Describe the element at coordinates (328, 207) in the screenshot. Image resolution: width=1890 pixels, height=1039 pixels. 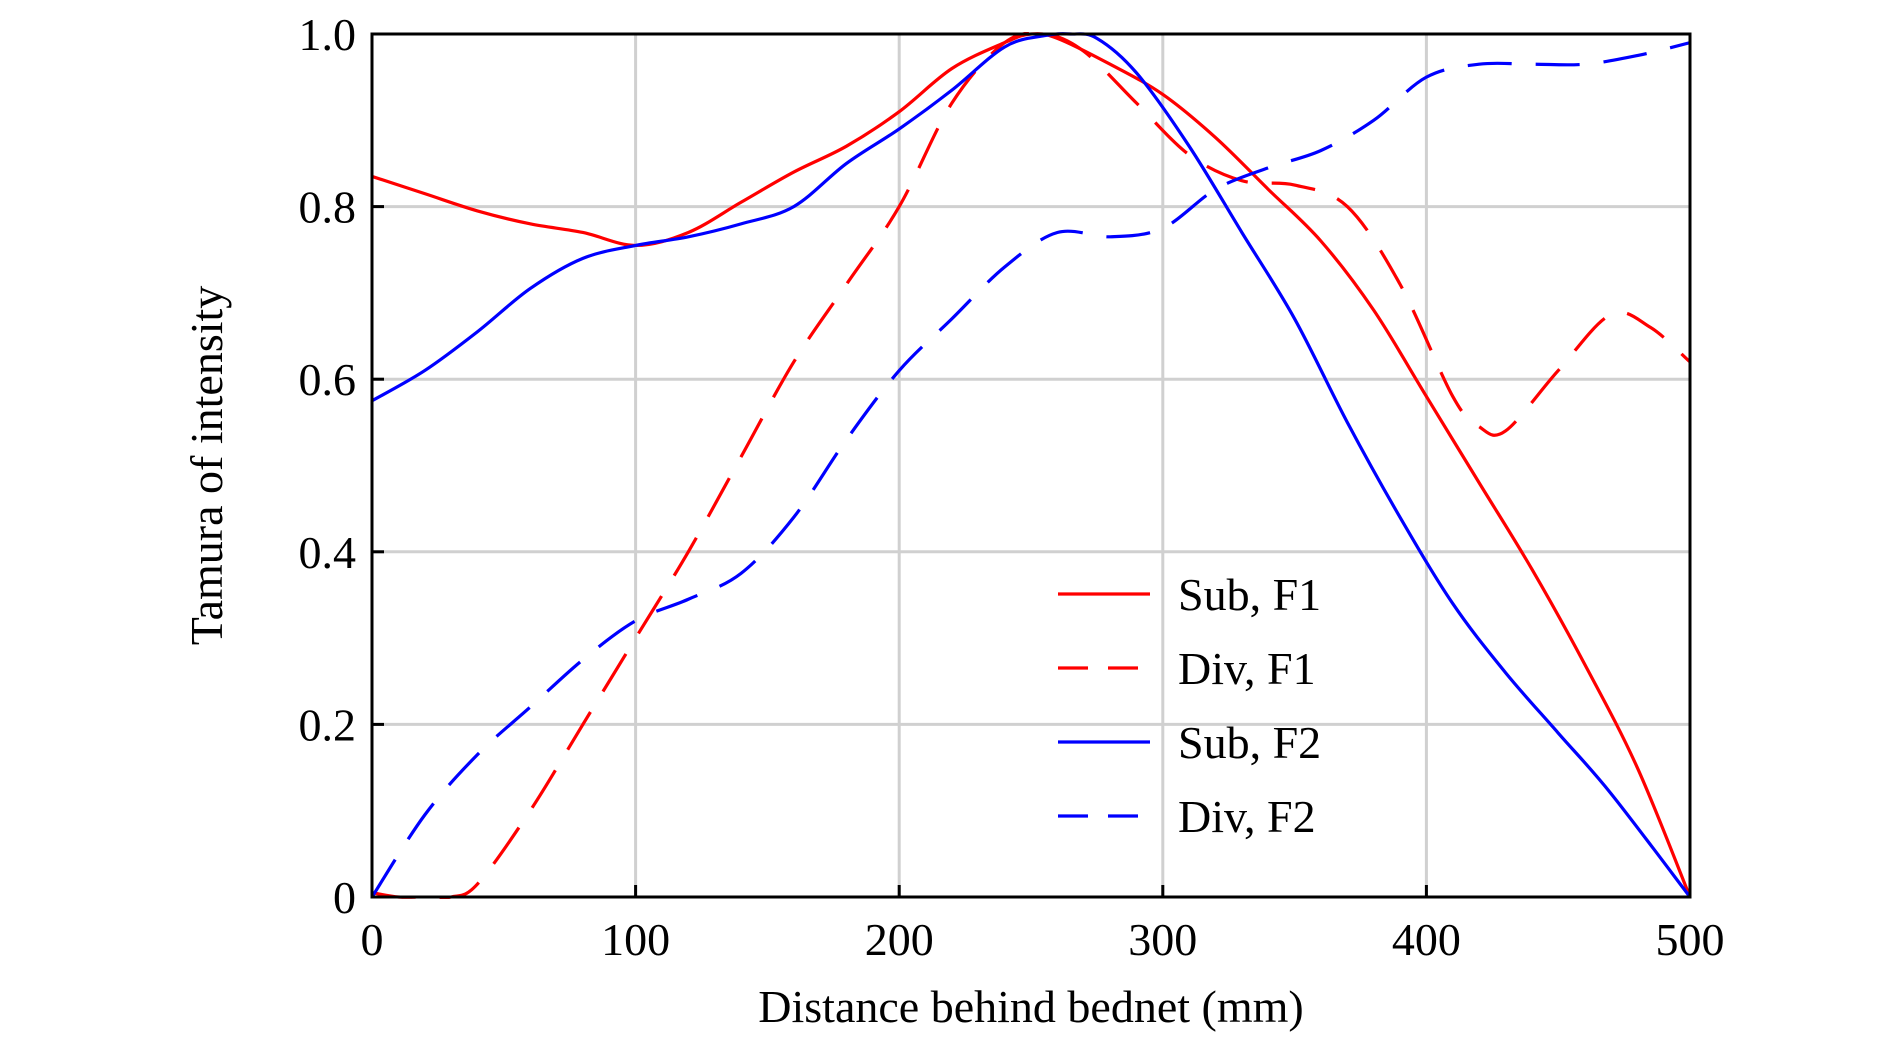
I see `y-tick-label: 0.8` at that location.